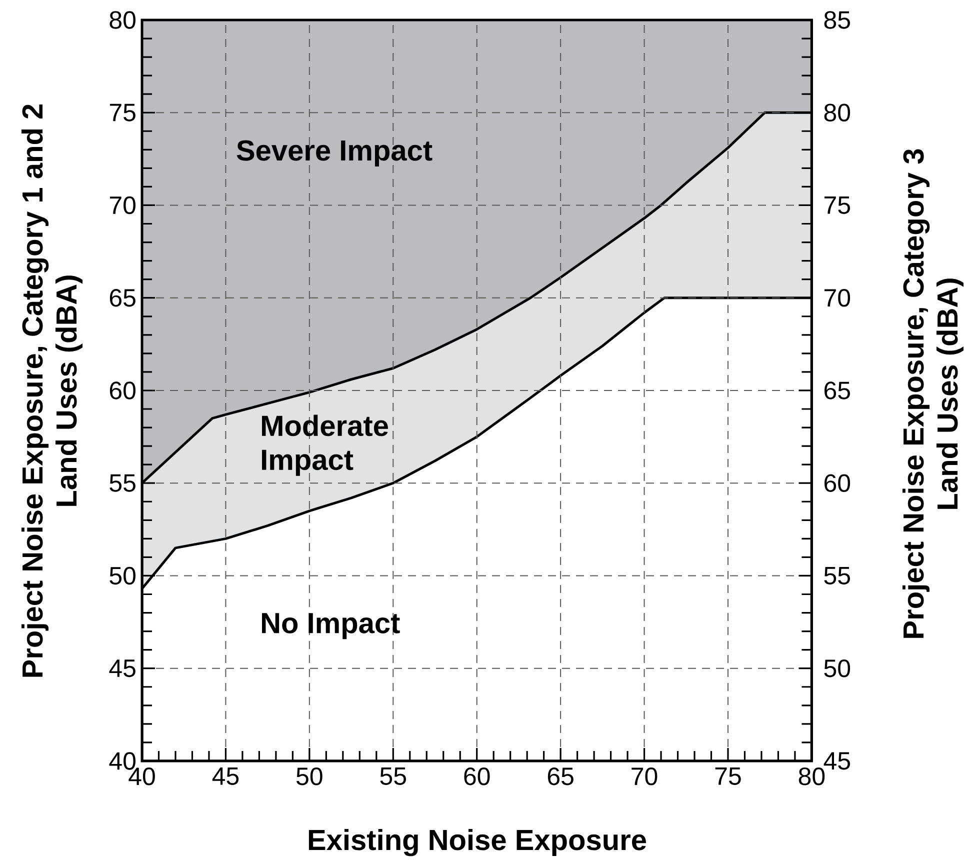 This screenshot has width=969, height=861. Describe the element at coordinates (123, 483) in the screenshot. I see `y-tick-label: 55` at that location.